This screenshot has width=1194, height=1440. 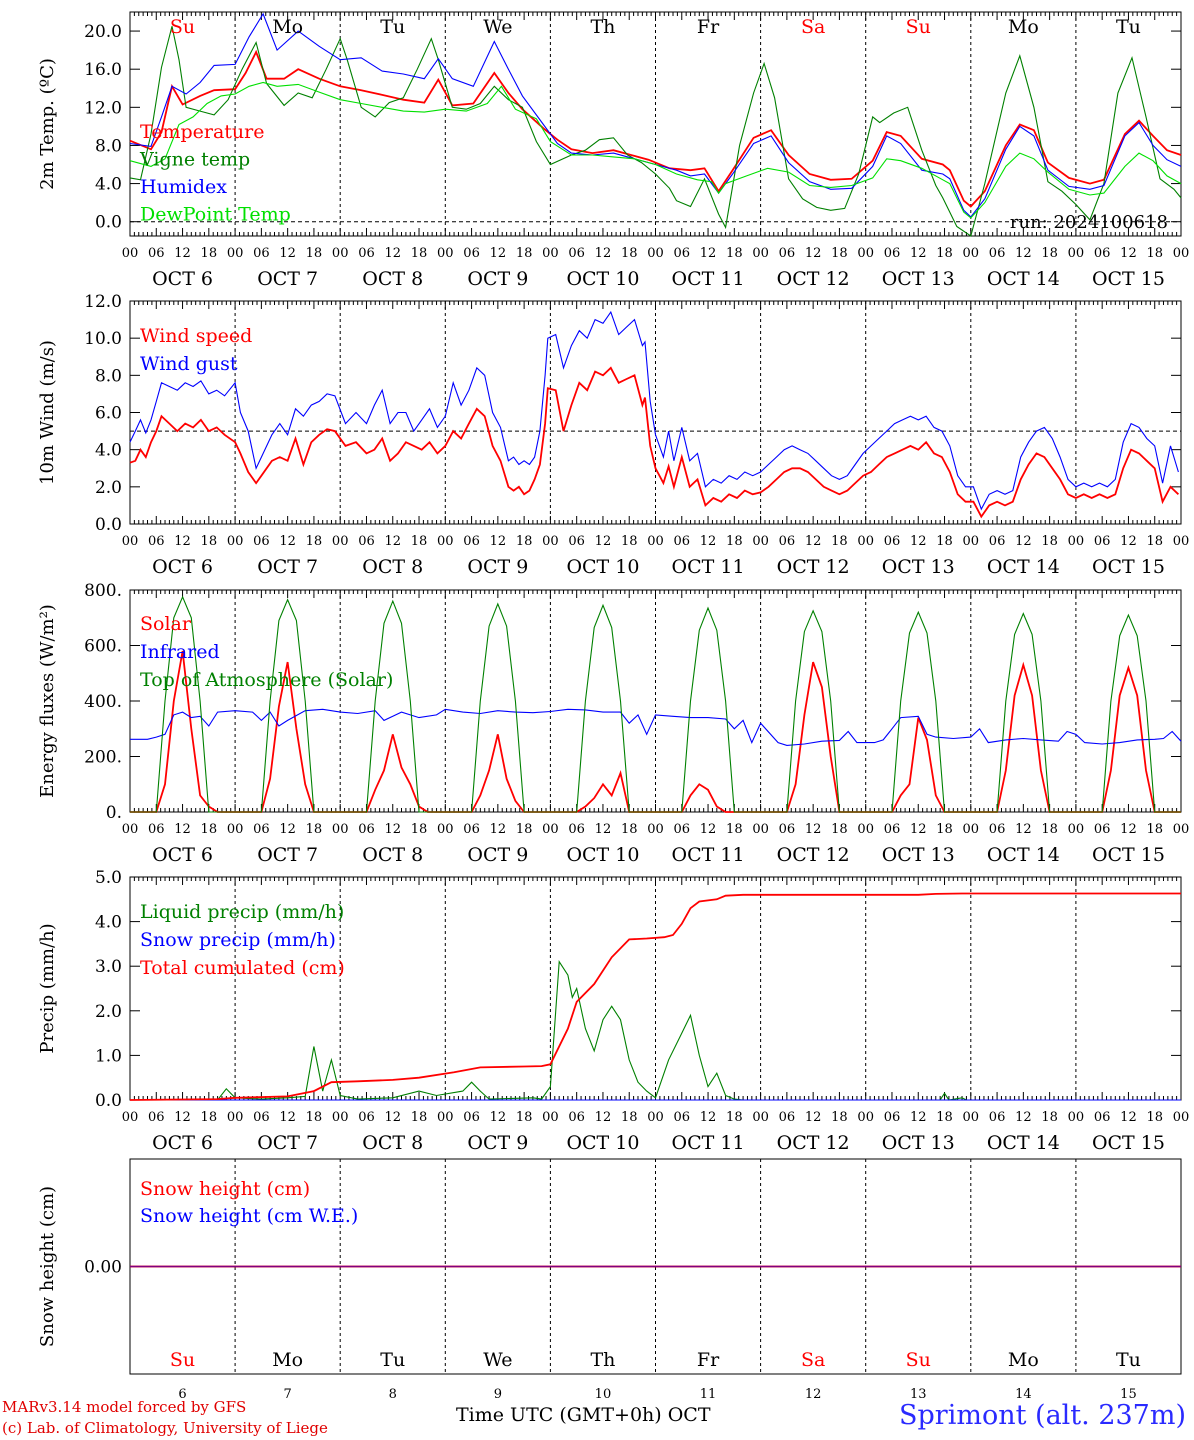 I want to click on y-axis-label: 2m Temp. (ºC), so click(x=47, y=124).